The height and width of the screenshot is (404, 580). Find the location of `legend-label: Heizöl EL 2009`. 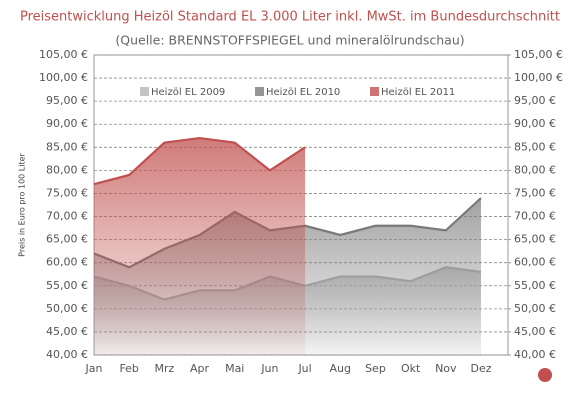

legend-label: Heizöl EL 2009 is located at coordinates (188, 92).